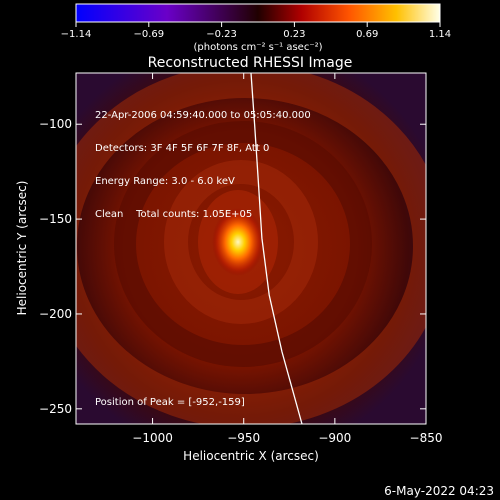 This screenshot has width=500, height=500. What do you see at coordinates (55, 219) in the screenshot?
I see `y-tick-label: −150` at bounding box center [55, 219].